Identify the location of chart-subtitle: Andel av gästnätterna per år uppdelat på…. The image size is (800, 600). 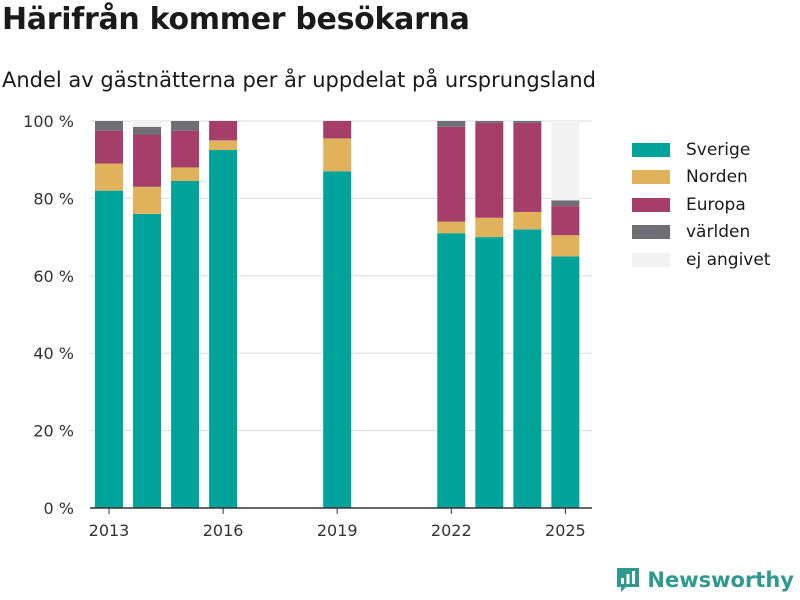
(299, 80).